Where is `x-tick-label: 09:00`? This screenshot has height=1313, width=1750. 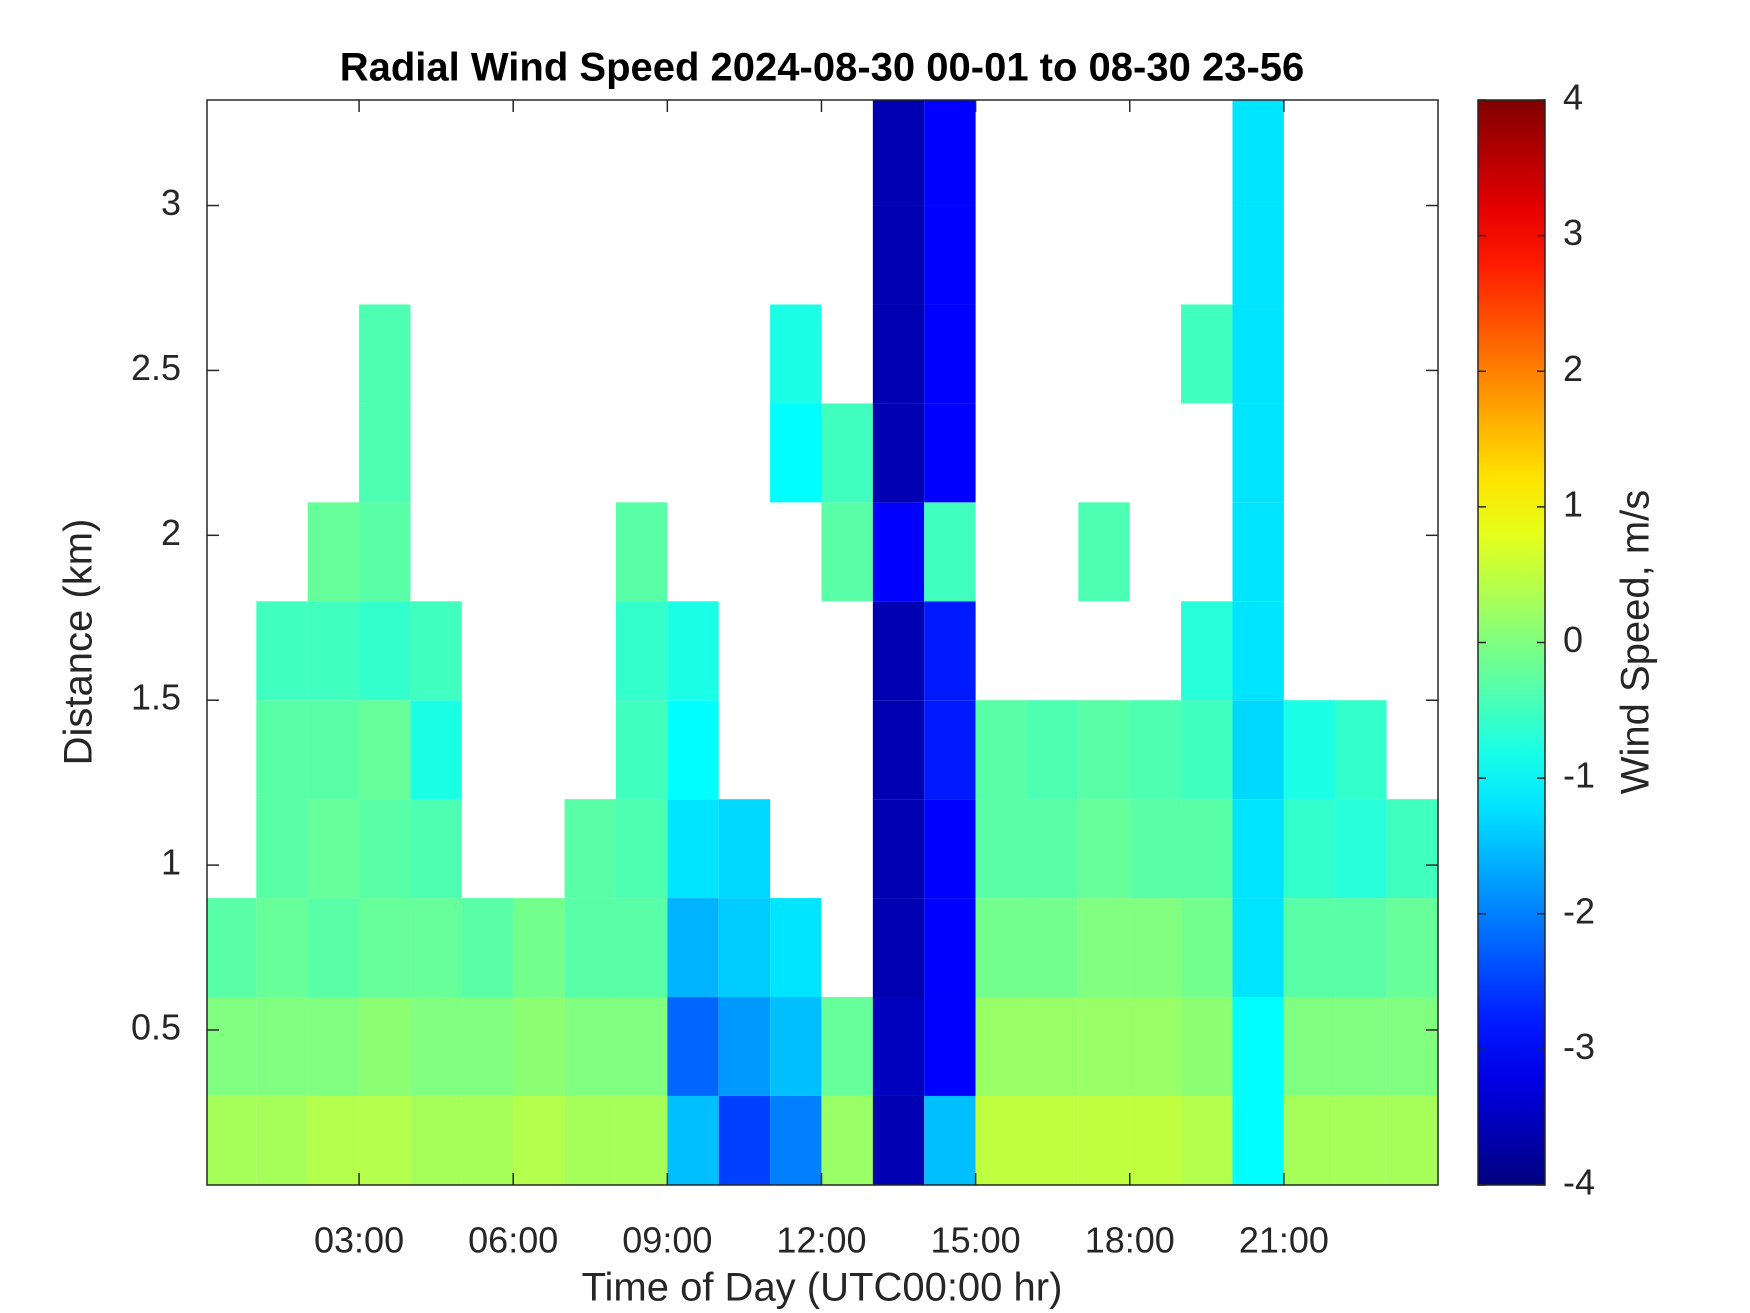
x-tick-label: 09:00 is located at coordinates (667, 1240).